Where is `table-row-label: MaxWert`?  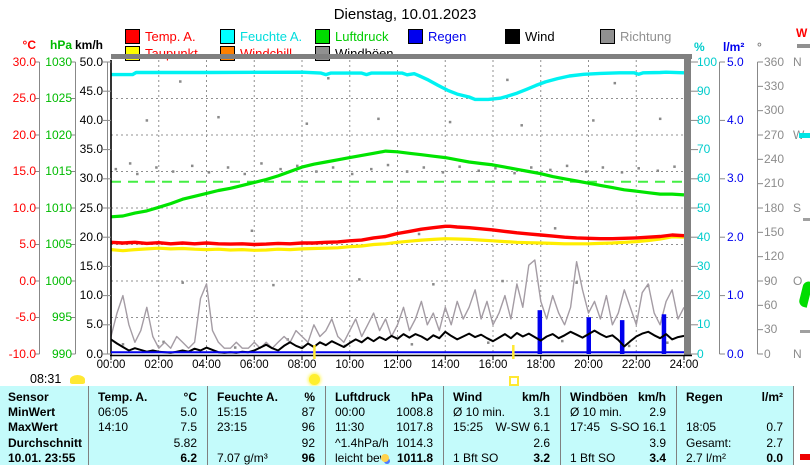 table-row-label: MaxWert is located at coordinates (33, 428).